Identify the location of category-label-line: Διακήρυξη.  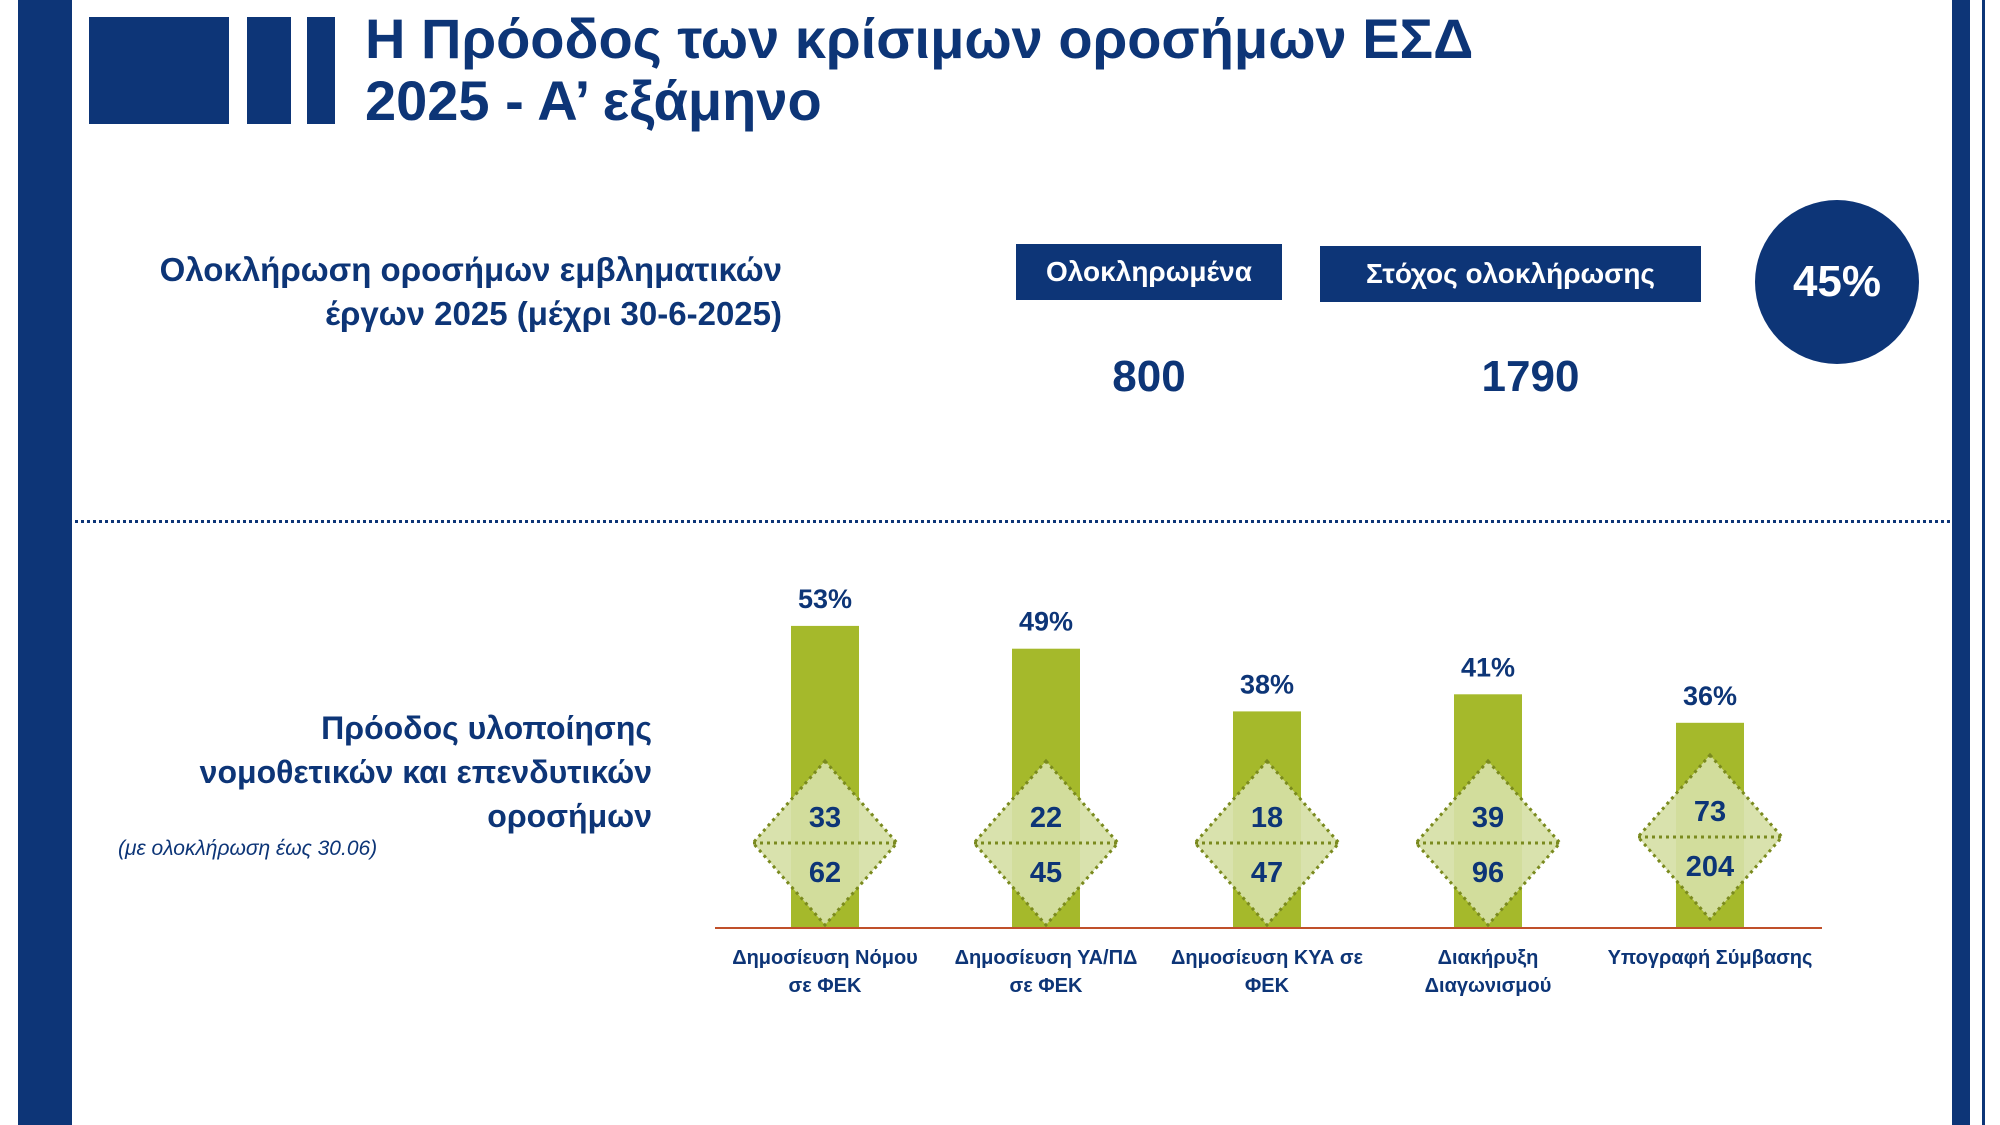
(1488, 958).